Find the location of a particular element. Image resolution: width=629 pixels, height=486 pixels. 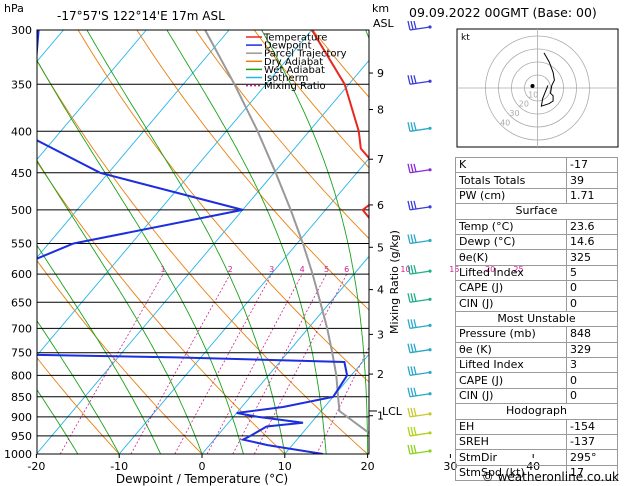

index-label: θe (K) is located at coordinates (511, 350).